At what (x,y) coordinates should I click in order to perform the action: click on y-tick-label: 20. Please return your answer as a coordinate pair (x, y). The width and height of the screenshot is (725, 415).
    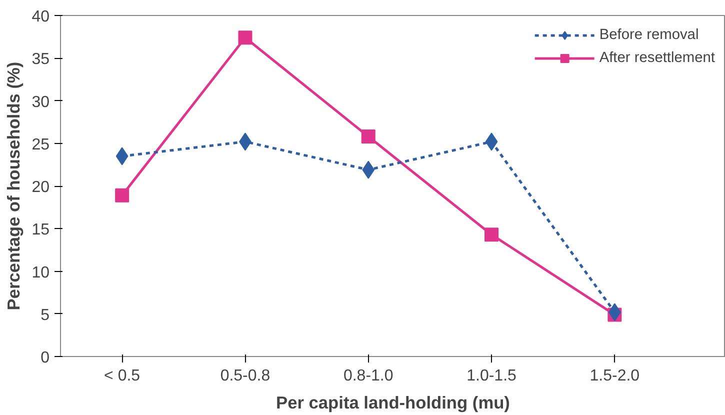
    Looking at the image, I should click on (41, 187).